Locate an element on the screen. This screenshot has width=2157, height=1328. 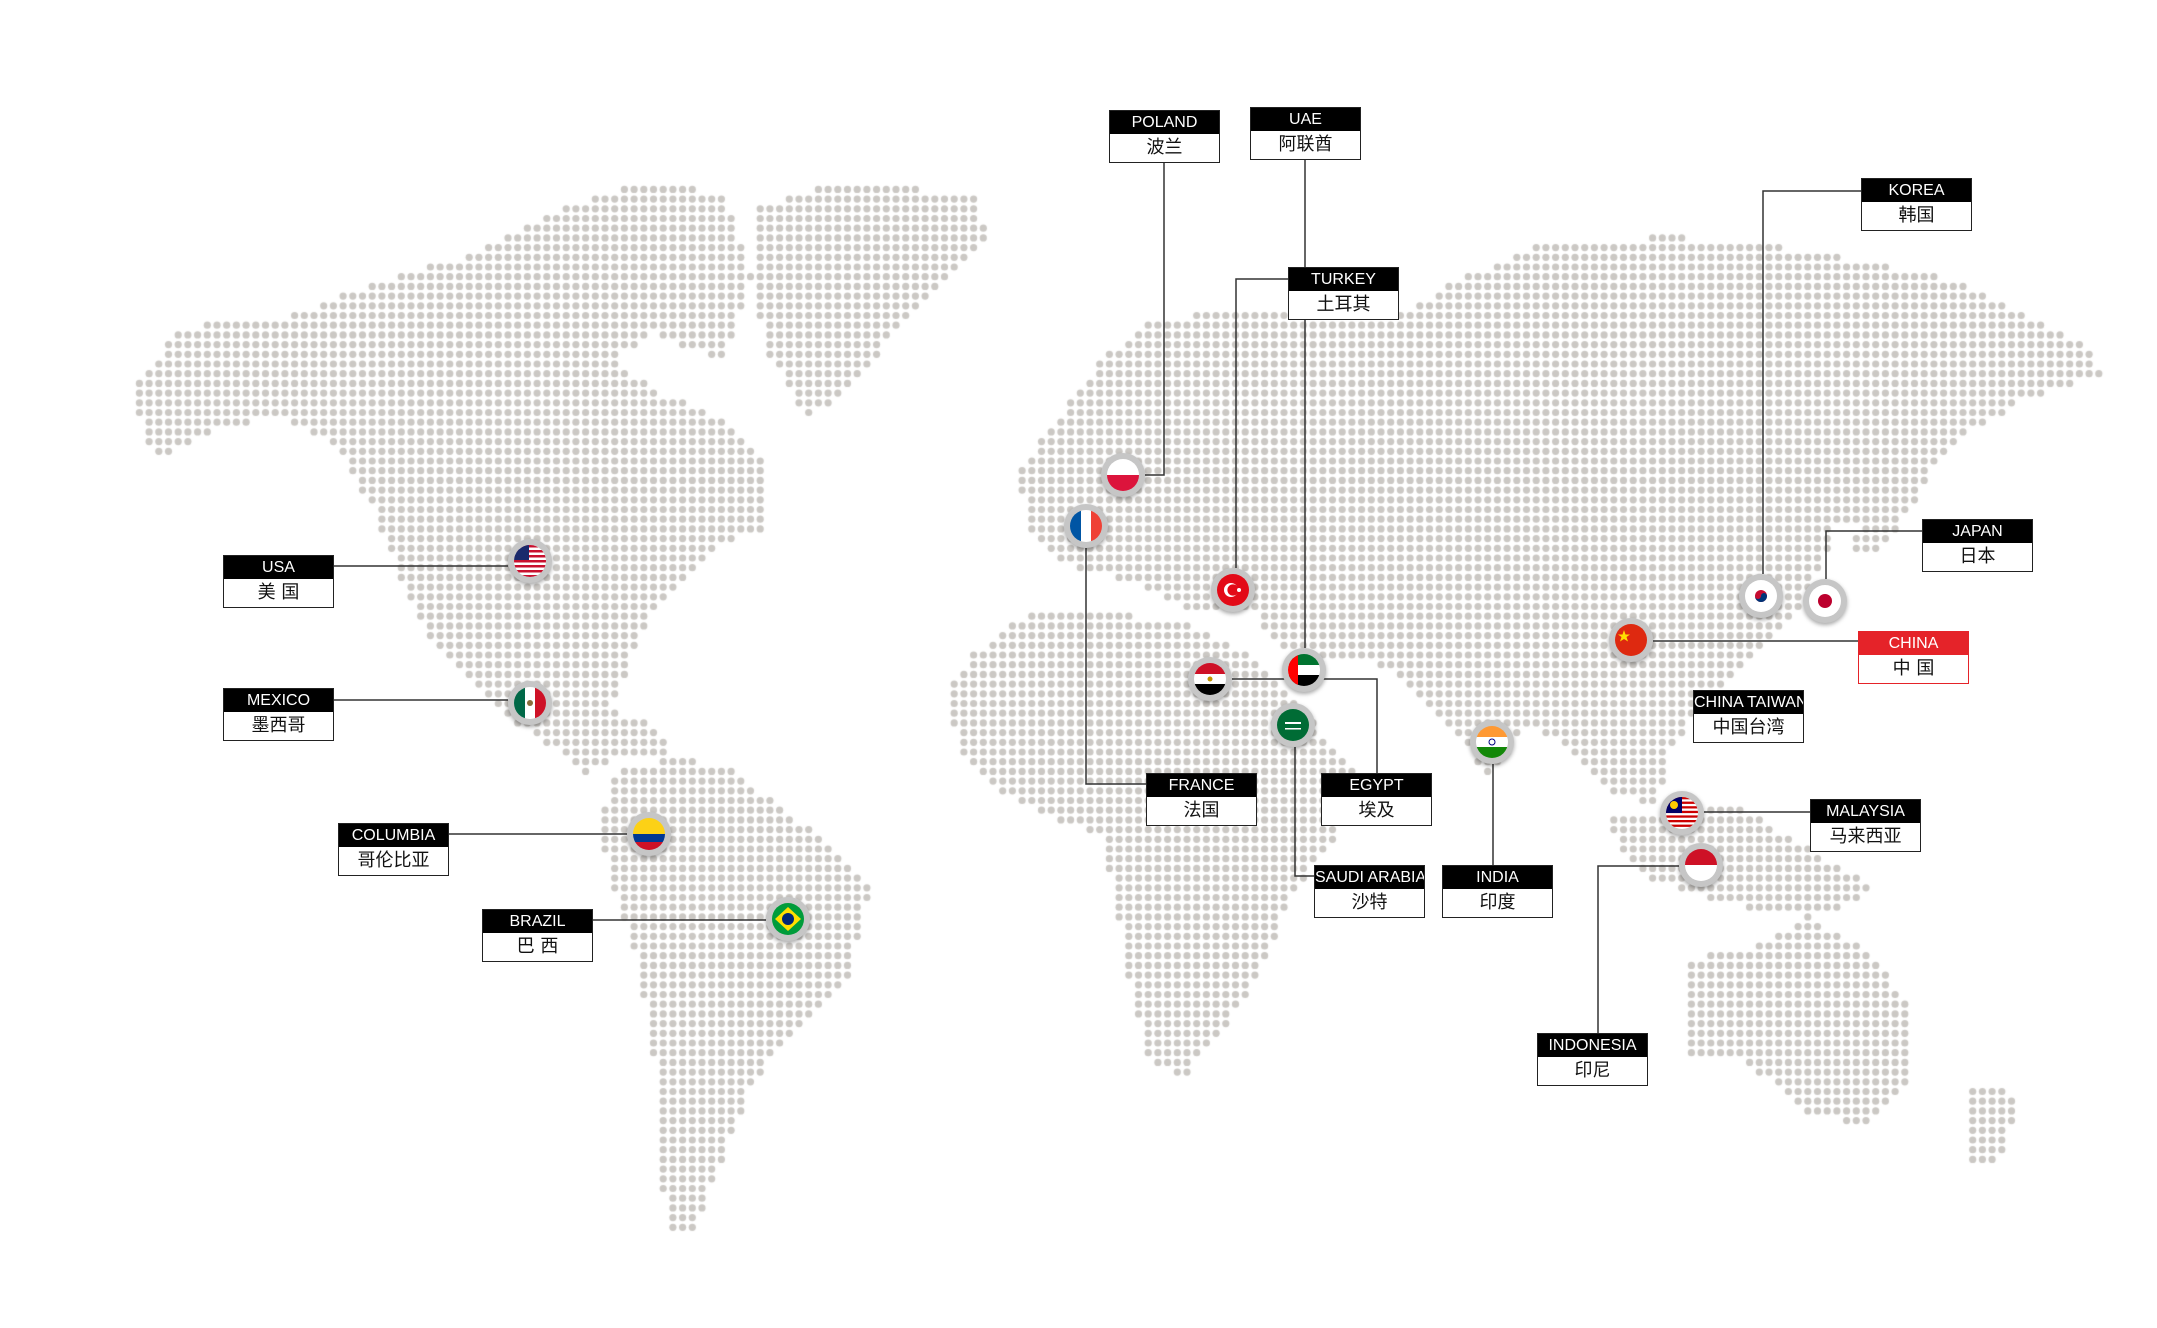
japan-flag-icon is located at coordinates (1825, 601).